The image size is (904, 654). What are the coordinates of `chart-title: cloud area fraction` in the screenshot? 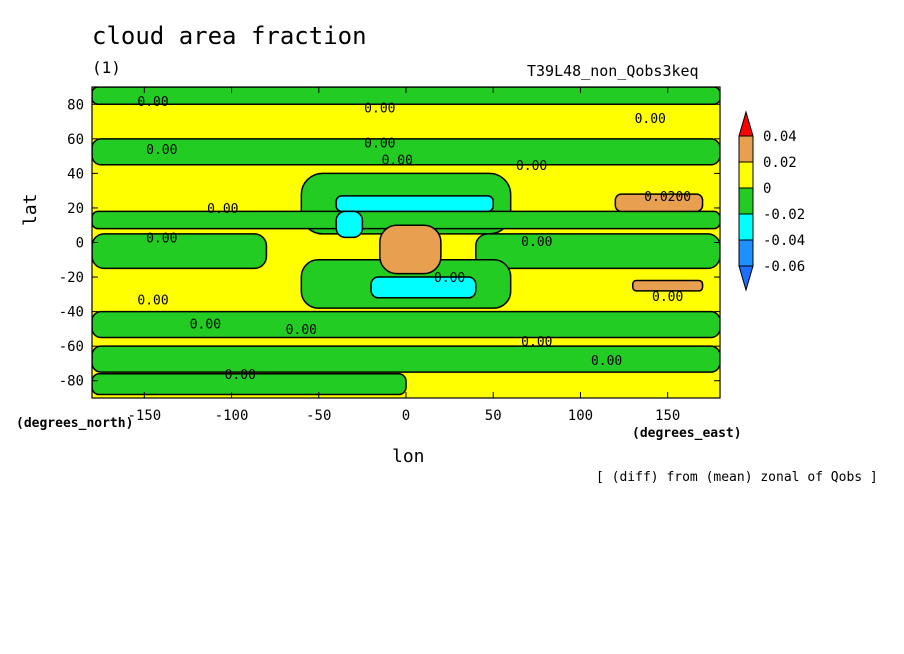 It's located at (229, 36).